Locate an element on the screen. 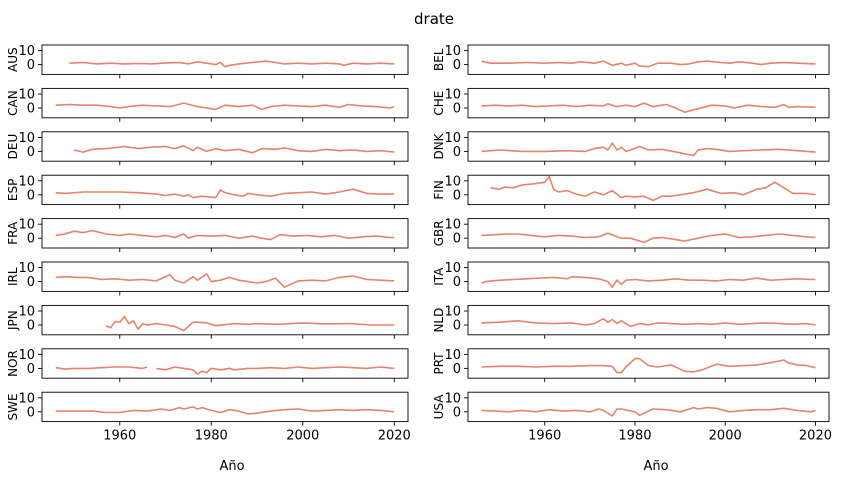 The width and height of the screenshot is (843, 483). panel-label-nor: NOR is located at coordinates (13, 363).